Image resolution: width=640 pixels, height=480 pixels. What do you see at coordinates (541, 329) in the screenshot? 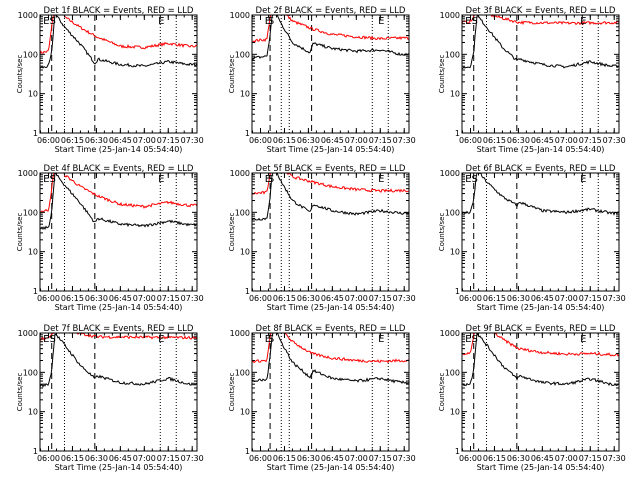
I see `chart-title: Det 9f BLACK = Events, RED = LLD` at bounding box center [541, 329].